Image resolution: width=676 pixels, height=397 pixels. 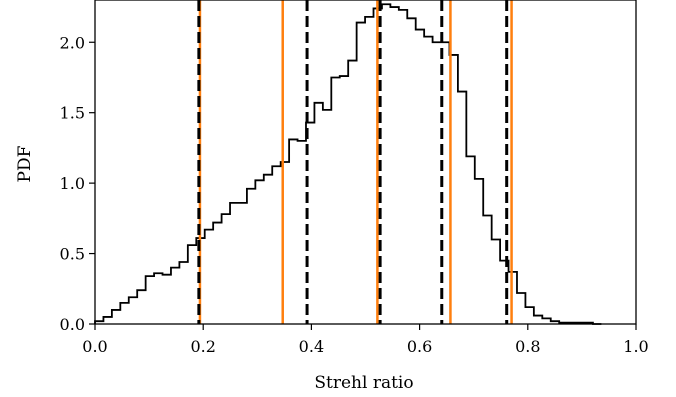 What do you see at coordinates (72, 183) in the screenshot?
I see `y-tick-label: 1.0` at bounding box center [72, 183].